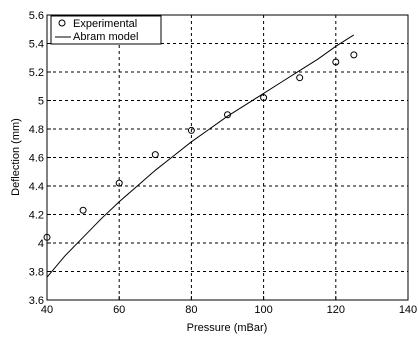 This screenshot has height=338, width=418. What do you see at coordinates (408, 310) in the screenshot?
I see `x-tick-label: 140` at bounding box center [408, 310].